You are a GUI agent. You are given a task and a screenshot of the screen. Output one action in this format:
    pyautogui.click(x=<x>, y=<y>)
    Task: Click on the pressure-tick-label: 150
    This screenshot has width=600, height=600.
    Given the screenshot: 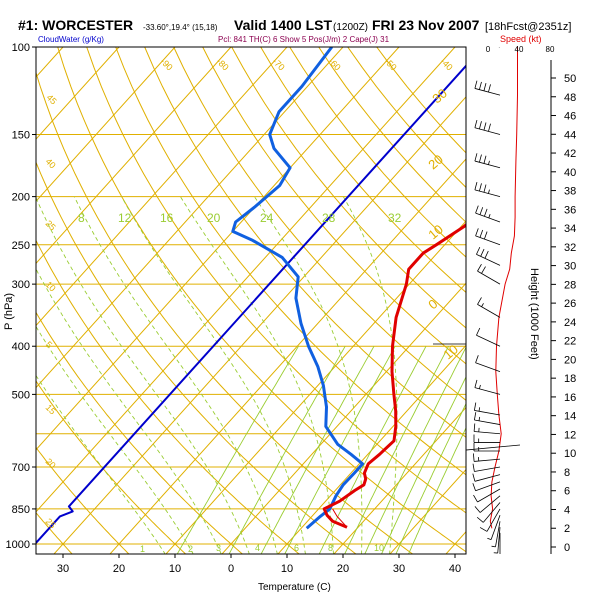 What is the action you would take?
    pyautogui.click(x=21, y=136)
    